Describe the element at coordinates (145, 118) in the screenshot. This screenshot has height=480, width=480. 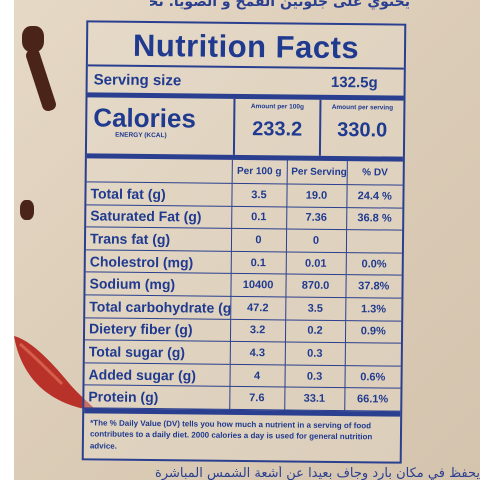
I see `calories-label: Calories` at that location.